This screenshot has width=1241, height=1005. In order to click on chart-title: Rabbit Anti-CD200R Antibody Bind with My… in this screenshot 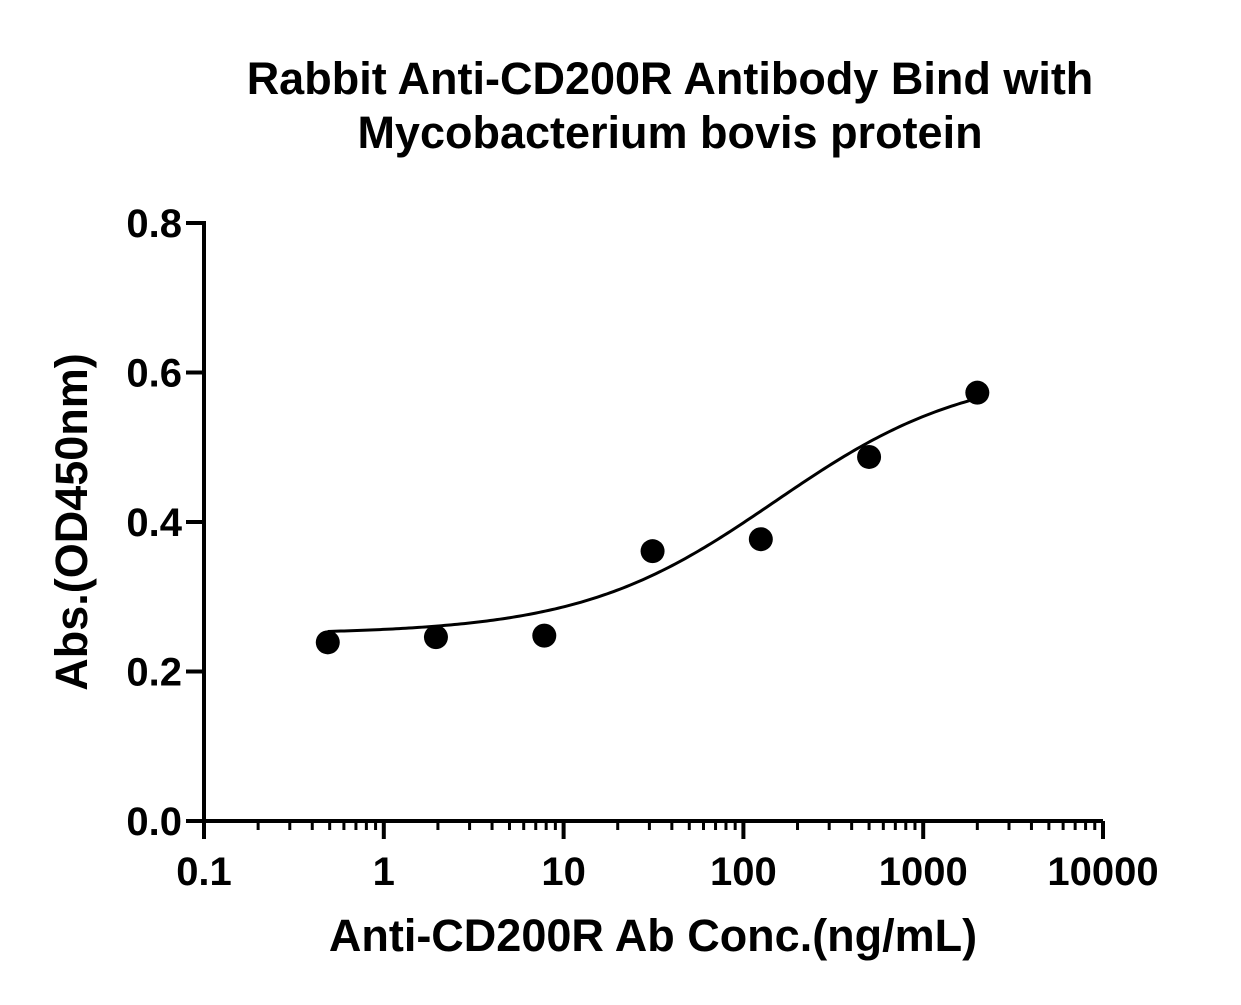, I will do `click(620, 106)`.